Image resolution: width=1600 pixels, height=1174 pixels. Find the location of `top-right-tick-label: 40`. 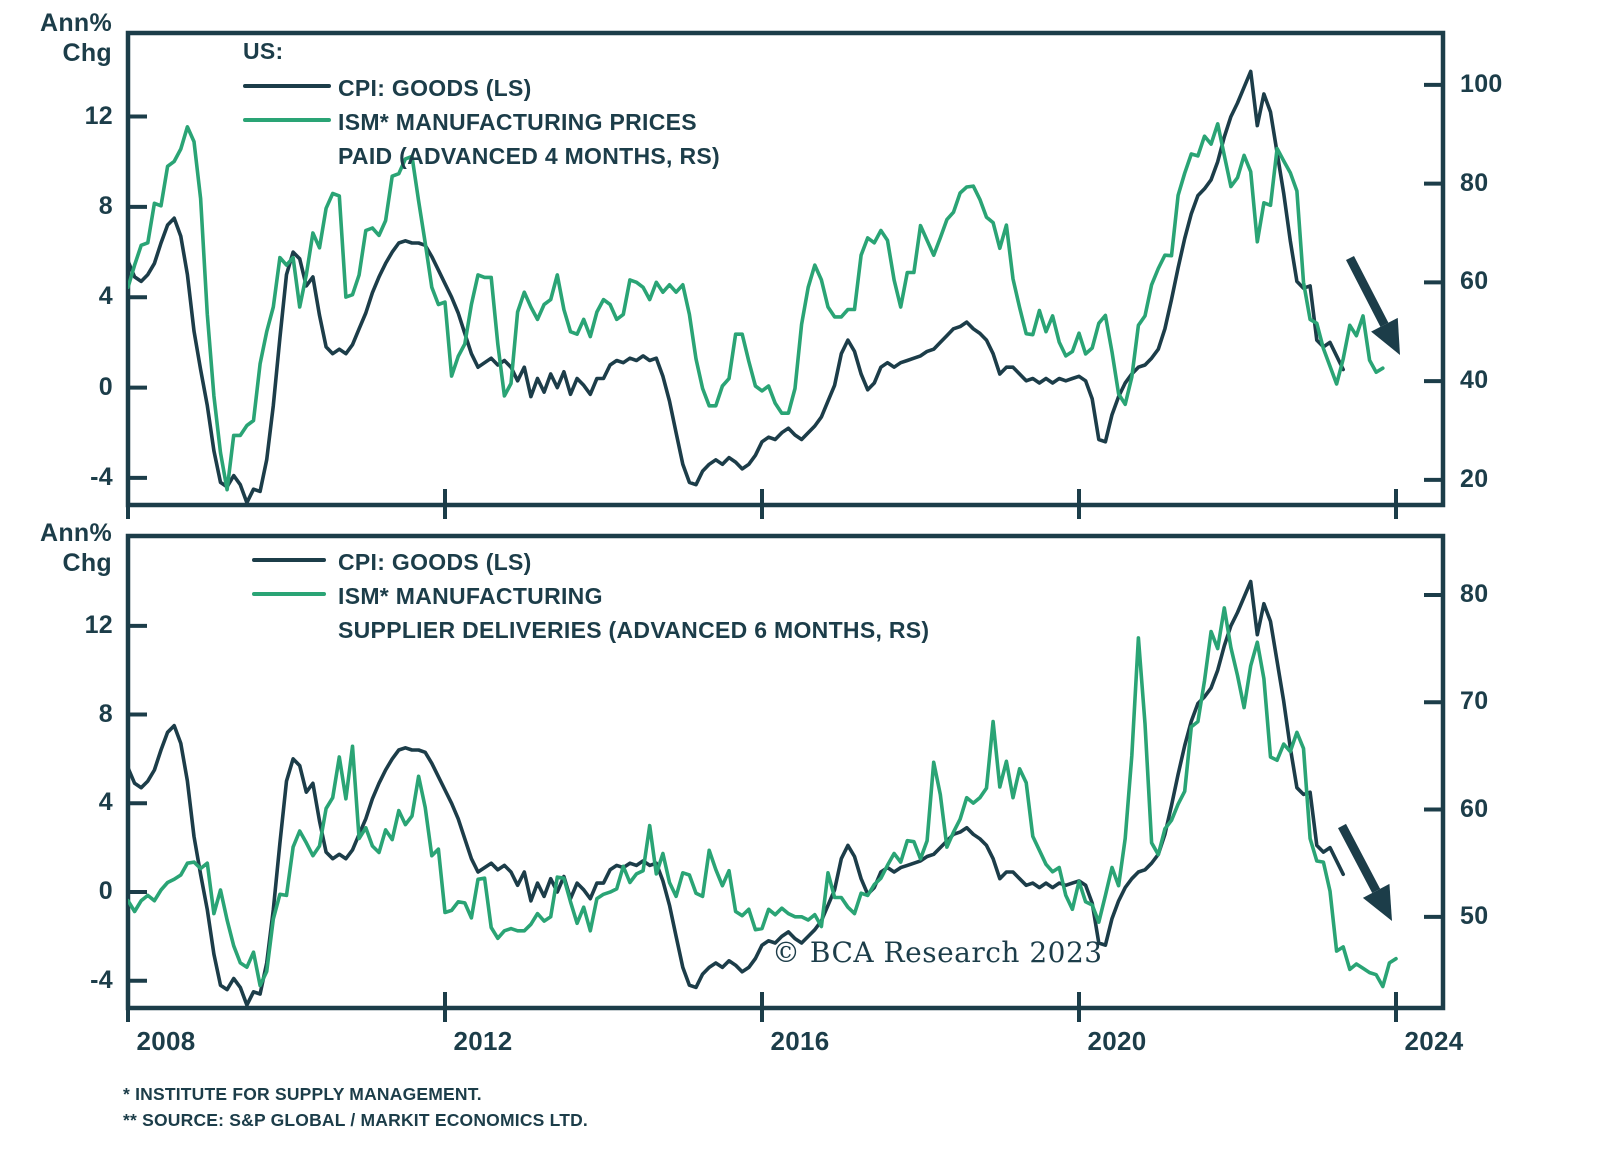

top-right-tick-label: 40 is located at coordinates (1474, 380).